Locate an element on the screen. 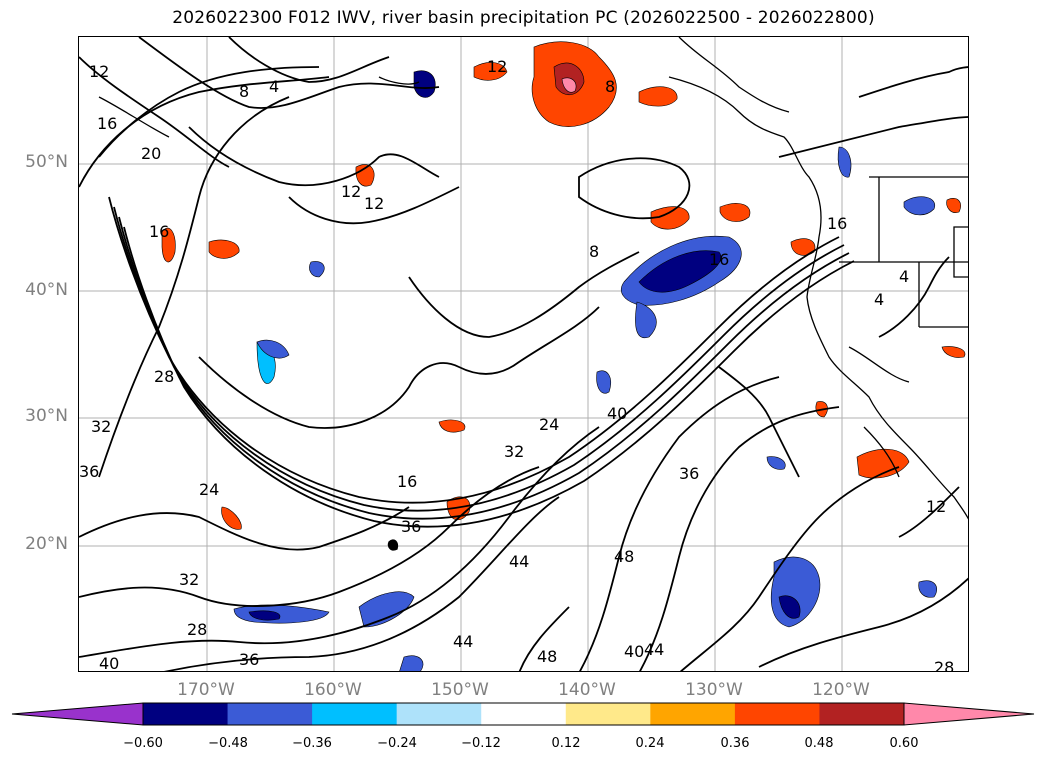 The image size is (1047, 765). contour-label: 20 is located at coordinates (151, 153).